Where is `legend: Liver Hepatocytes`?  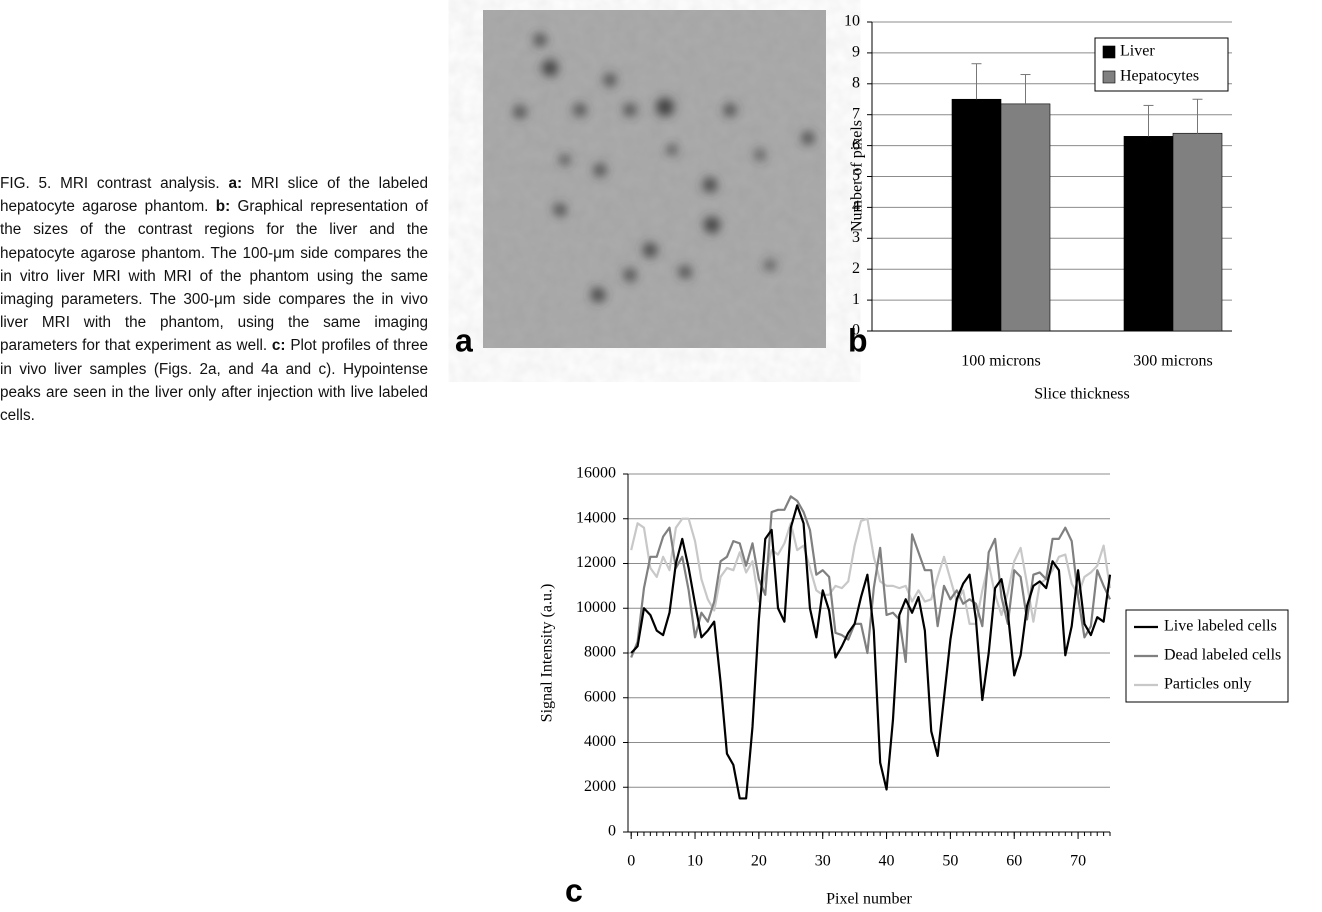 legend: Liver Hepatocytes is located at coordinates (1161, 64).